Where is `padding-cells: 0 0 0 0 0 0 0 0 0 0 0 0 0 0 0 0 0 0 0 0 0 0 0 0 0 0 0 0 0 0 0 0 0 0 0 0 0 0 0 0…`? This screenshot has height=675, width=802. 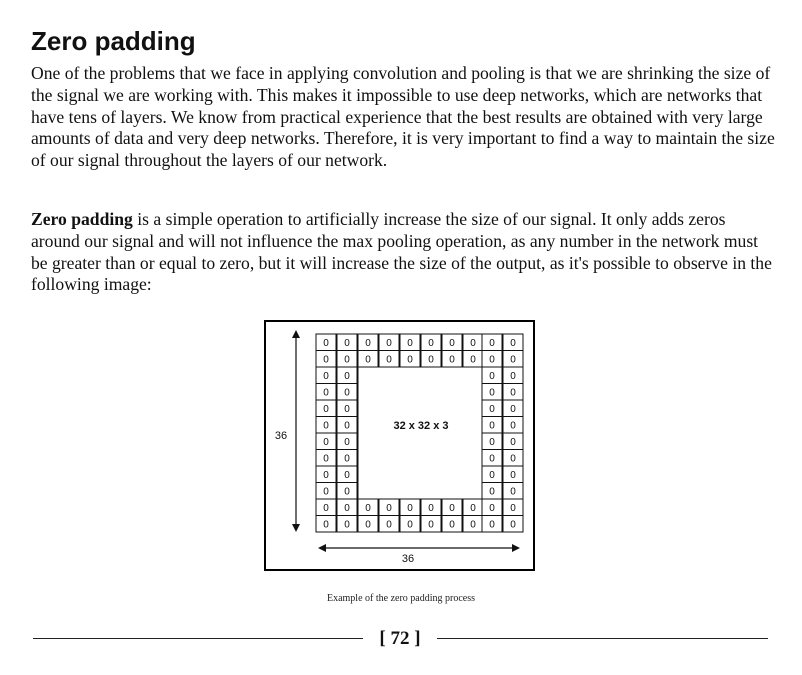 padding-cells: 0 0 0 0 0 0 0 0 0 0 0 0 0 0 0 0 0 0 0 0 0 0 0 0 0 0 0 0 0 0 0 0 0 0 0 0 0 0 0 0… is located at coordinates (419, 433).